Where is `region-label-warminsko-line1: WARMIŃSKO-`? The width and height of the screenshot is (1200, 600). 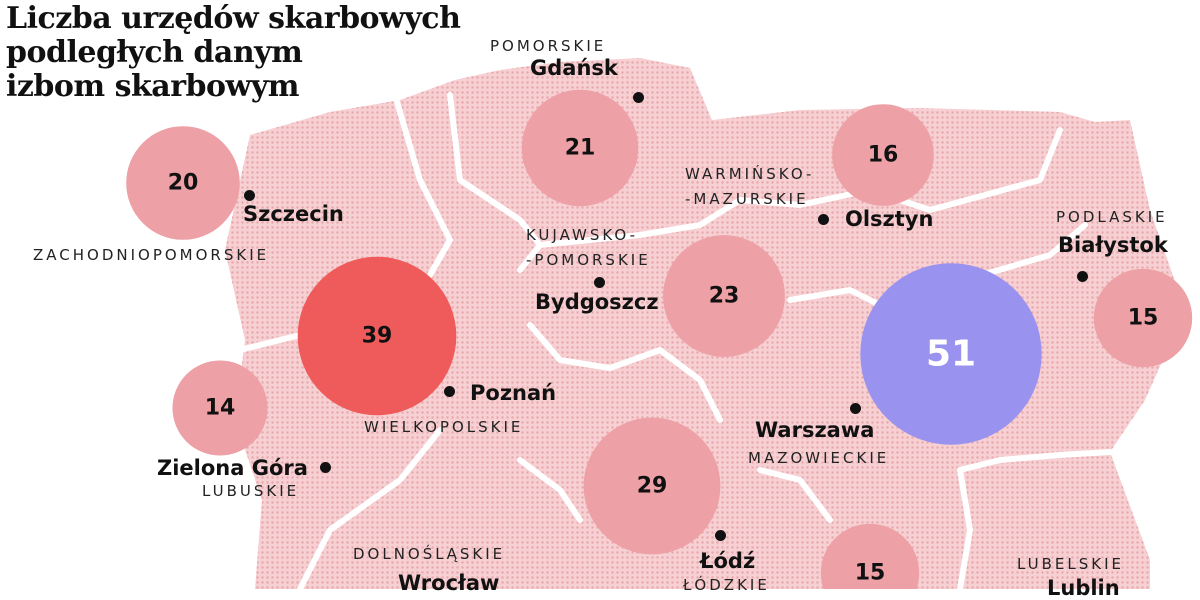
region-label-warminsko-line1: WARMIŃSKO- is located at coordinates (750, 174).